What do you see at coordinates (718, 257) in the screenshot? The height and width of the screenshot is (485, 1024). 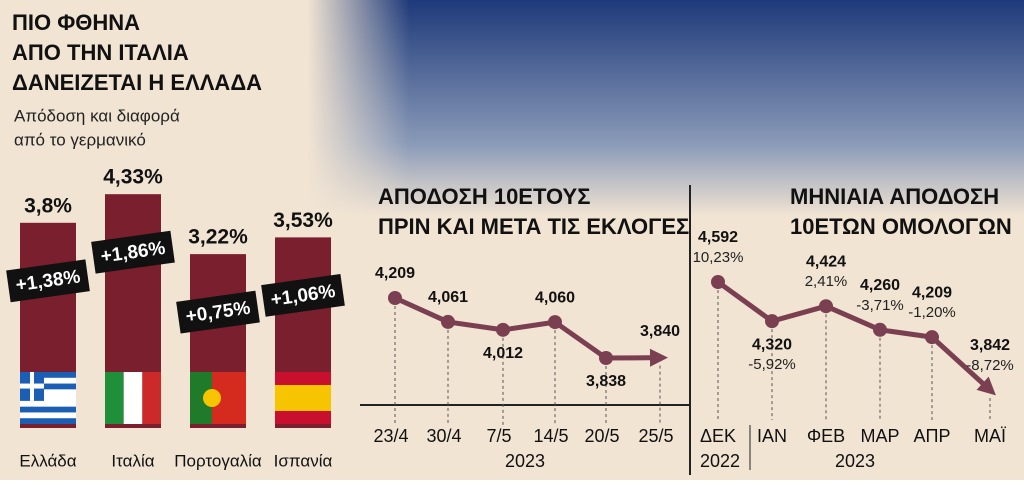 I see `change-label: 10,23%` at bounding box center [718, 257].